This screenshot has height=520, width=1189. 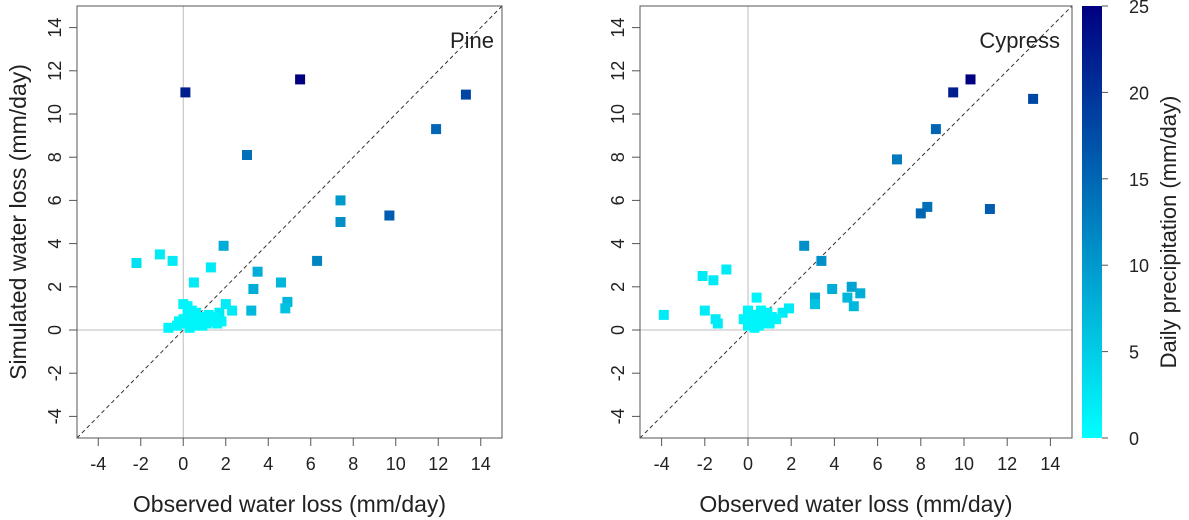 What do you see at coordinates (618, 157) in the screenshot?
I see `y-tick-label: 8` at bounding box center [618, 157].